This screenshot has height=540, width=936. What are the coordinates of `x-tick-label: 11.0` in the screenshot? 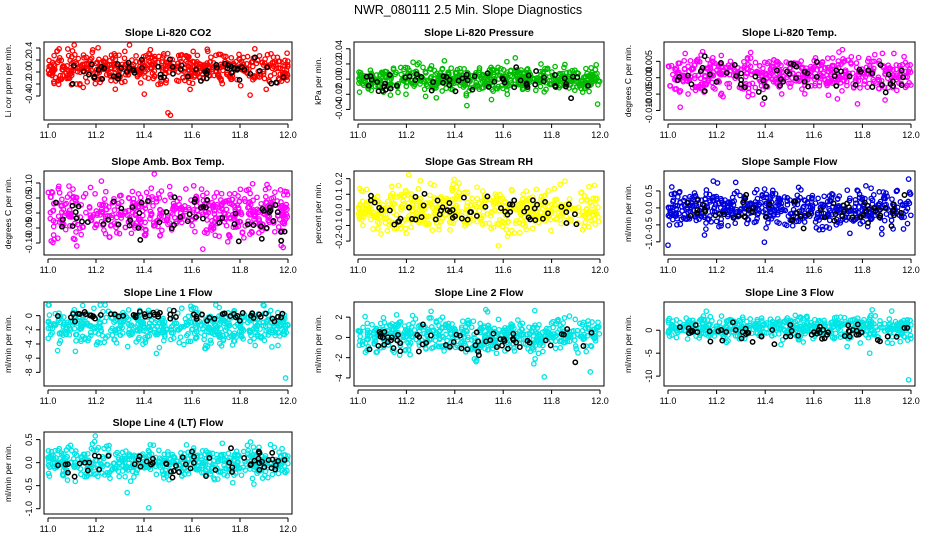 It's located at (358, 401).